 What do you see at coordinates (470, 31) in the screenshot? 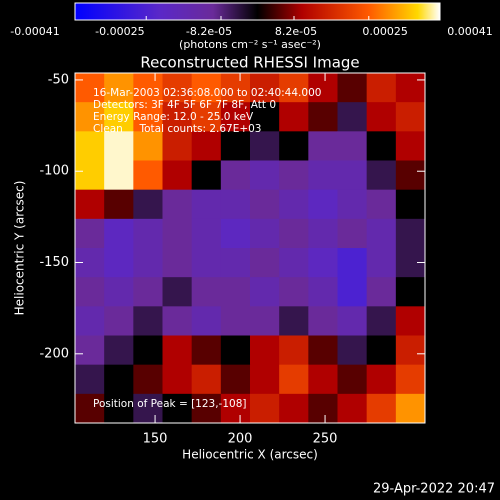
I see `colorbar-tick-label: 0.00041` at bounding box center [470, 31].